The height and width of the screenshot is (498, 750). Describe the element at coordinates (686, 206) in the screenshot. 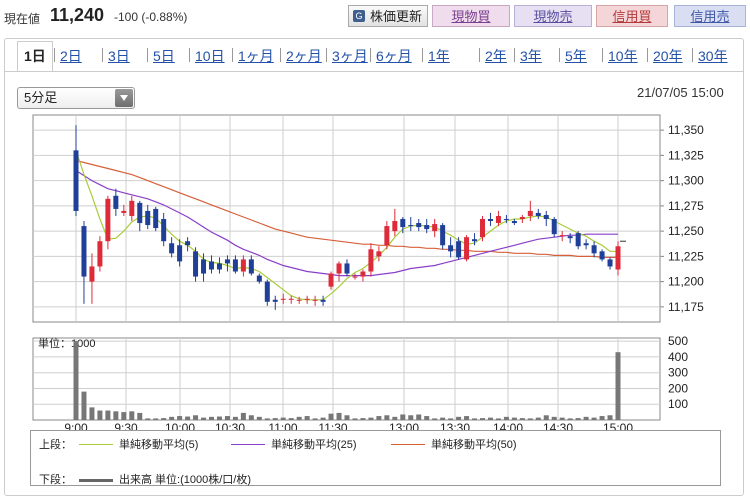

I see `y-tick-label: 11,275` at that location.